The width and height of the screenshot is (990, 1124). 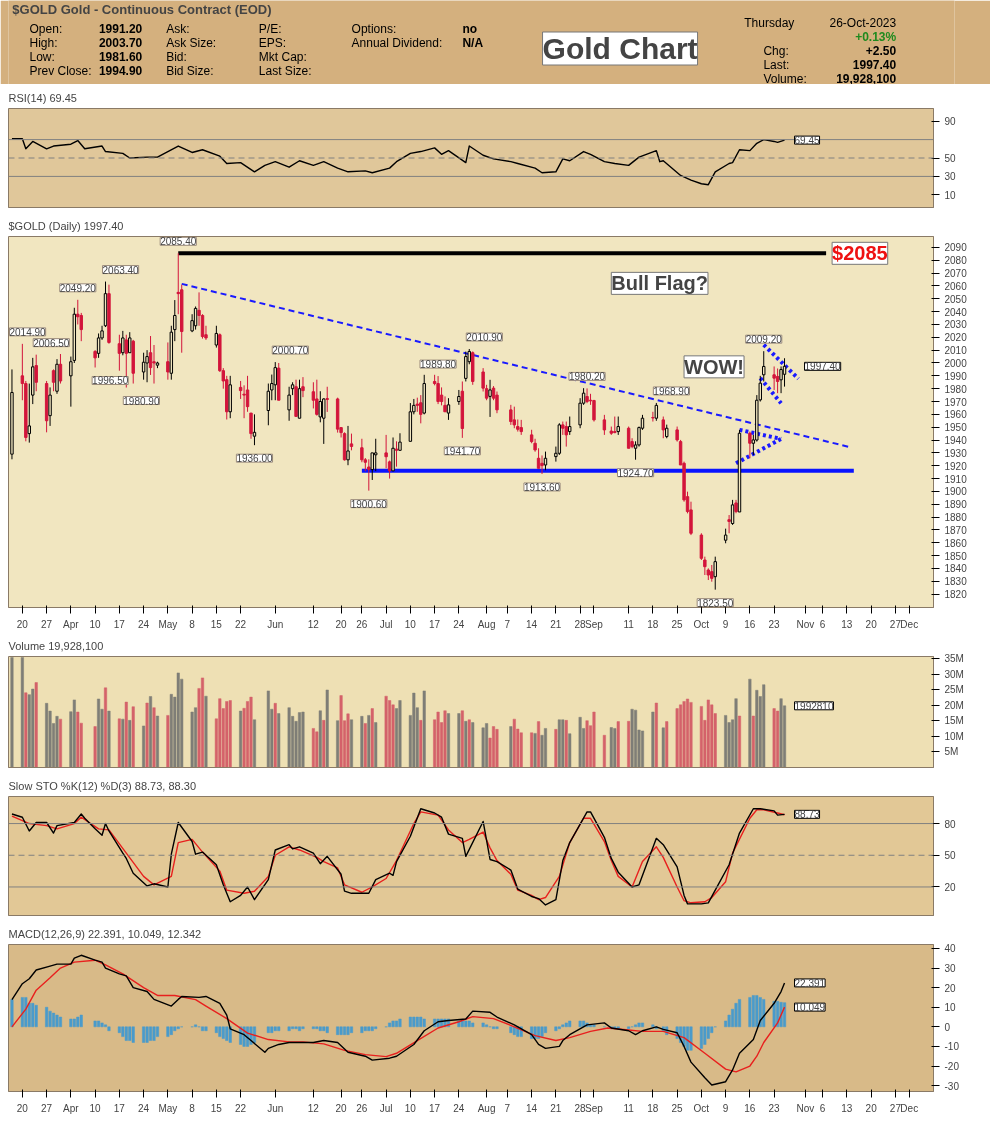 I want to click on y-tick-label: 2000, so click(x=956, y=363).